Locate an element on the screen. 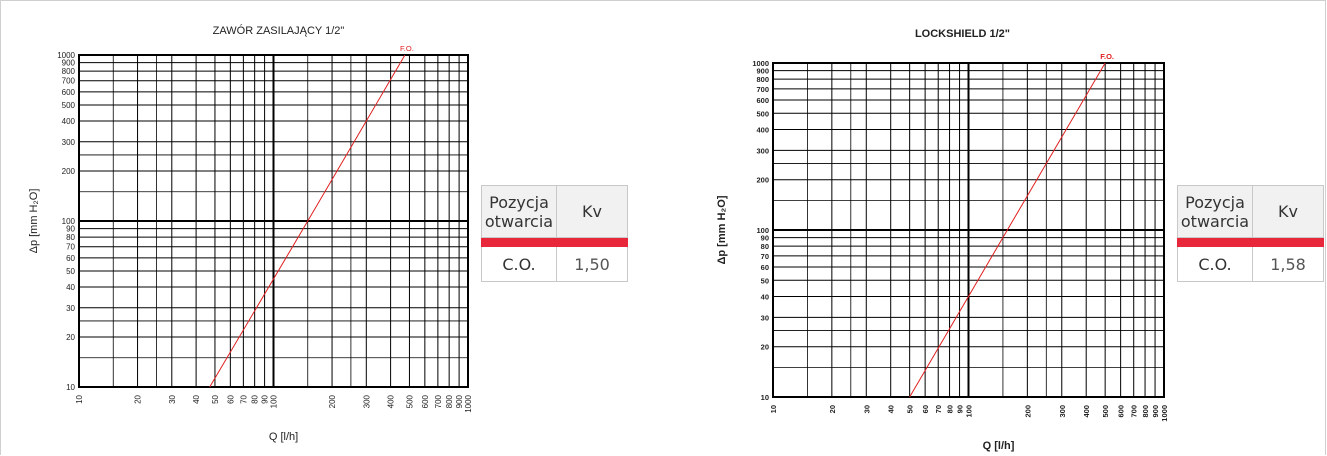  kv-table-lockshield: Pozycja otwarcia Kv C.O. 1,58 is located at coordinates (1250, 233).